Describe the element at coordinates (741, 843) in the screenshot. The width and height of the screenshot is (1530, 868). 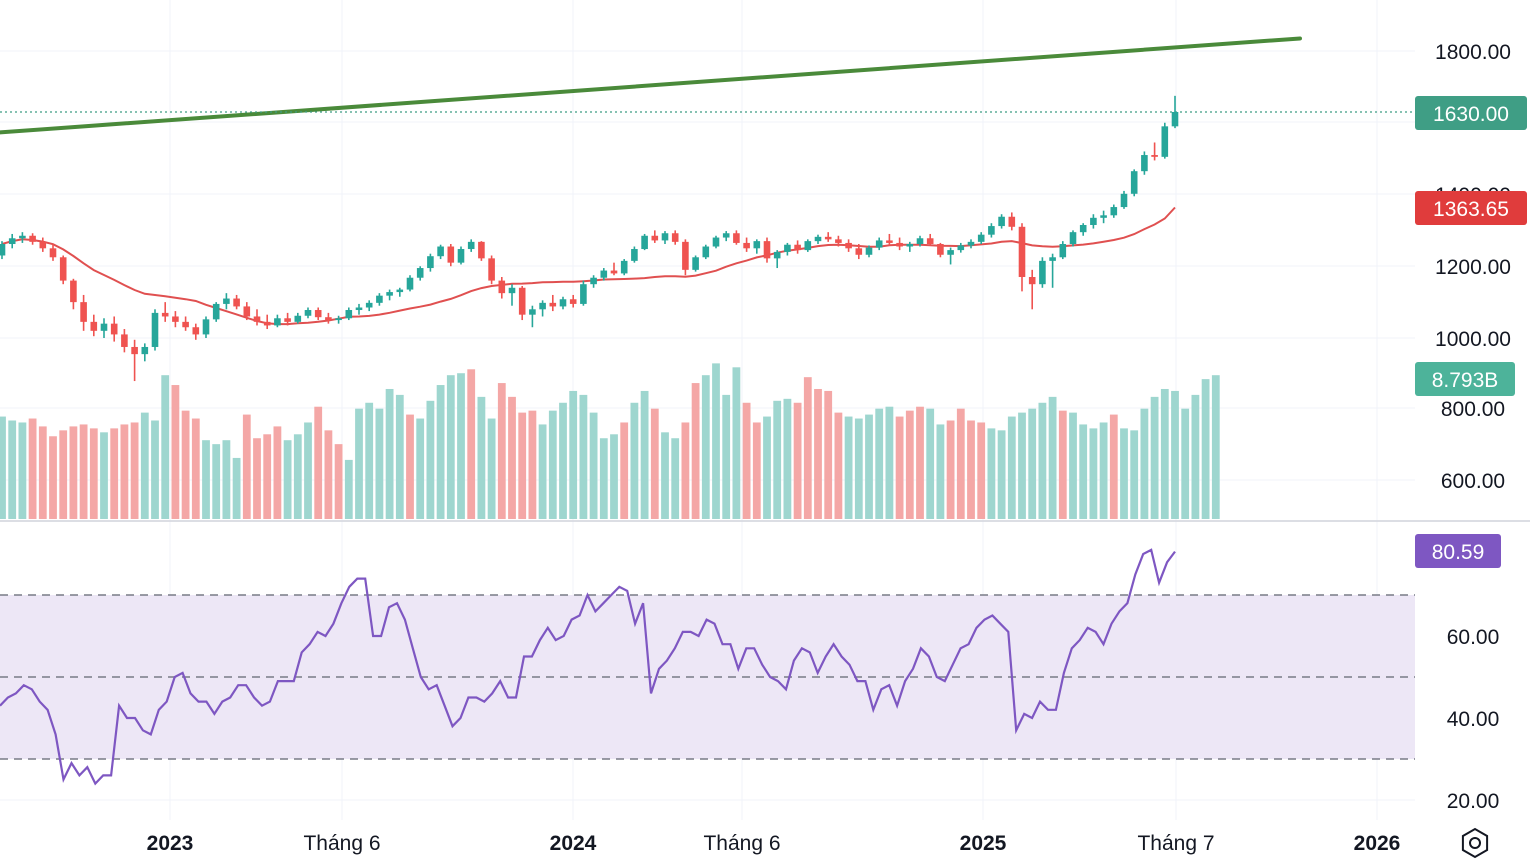
I see `time-axis-label: Tháng 6` at that location.